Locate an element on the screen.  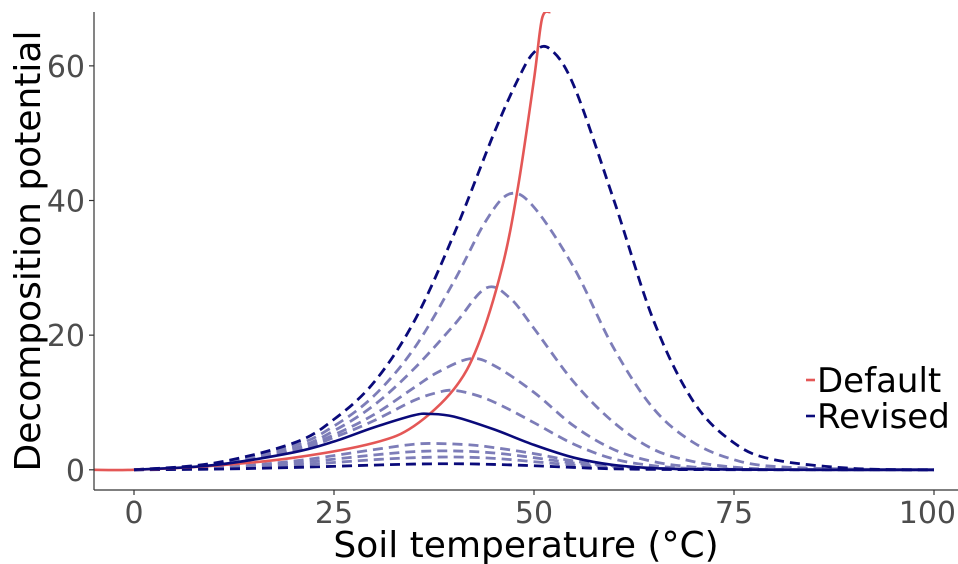
x-tick-label: 100 is located at coordinates (927, 513).